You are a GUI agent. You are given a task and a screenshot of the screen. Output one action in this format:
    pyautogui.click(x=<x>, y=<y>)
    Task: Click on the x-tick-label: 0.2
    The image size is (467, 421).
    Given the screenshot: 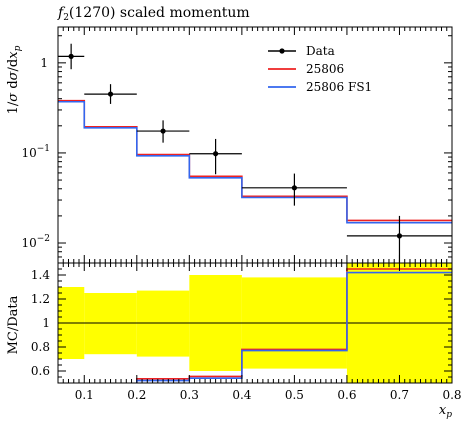 What is the action you would take?
    pyautogui.click(x=136, y=395)
    